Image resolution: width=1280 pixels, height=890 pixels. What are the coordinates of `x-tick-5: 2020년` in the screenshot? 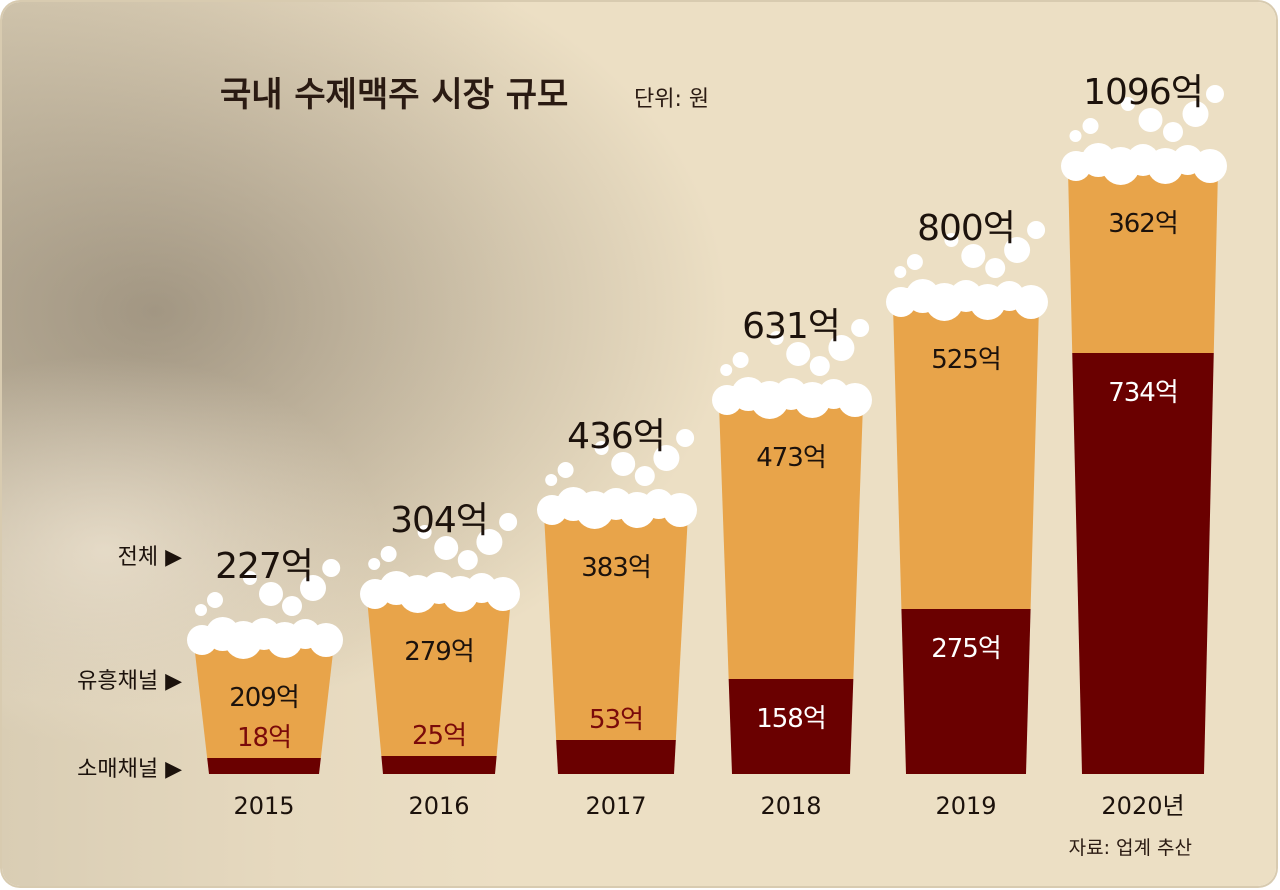 It's located at (1142, 806).